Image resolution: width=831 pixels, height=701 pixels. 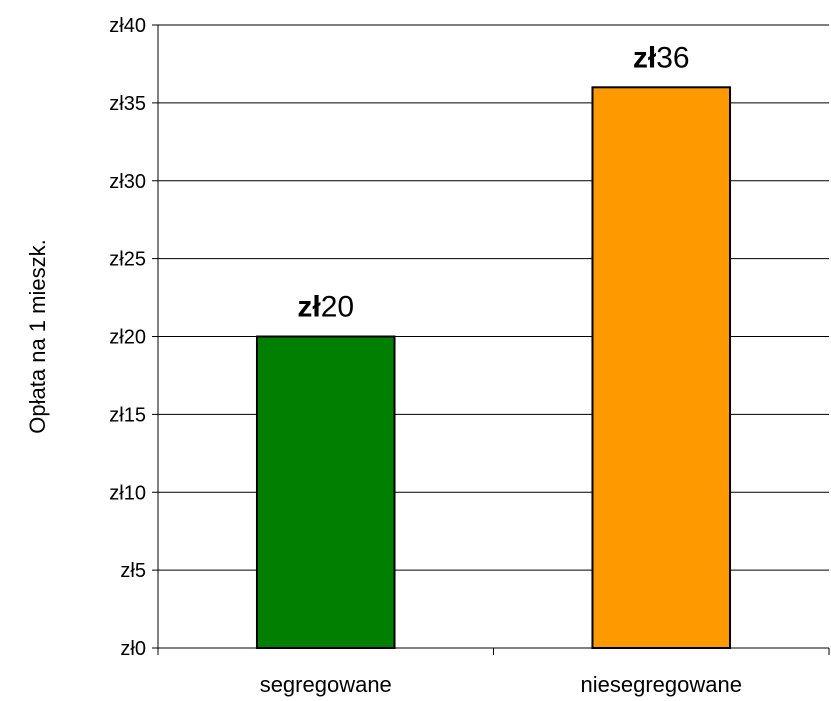 What do you see at coordinates (127, 182) in the screenshot?
I see `y-tick-label: zł30` at bounding box center [127, 182].